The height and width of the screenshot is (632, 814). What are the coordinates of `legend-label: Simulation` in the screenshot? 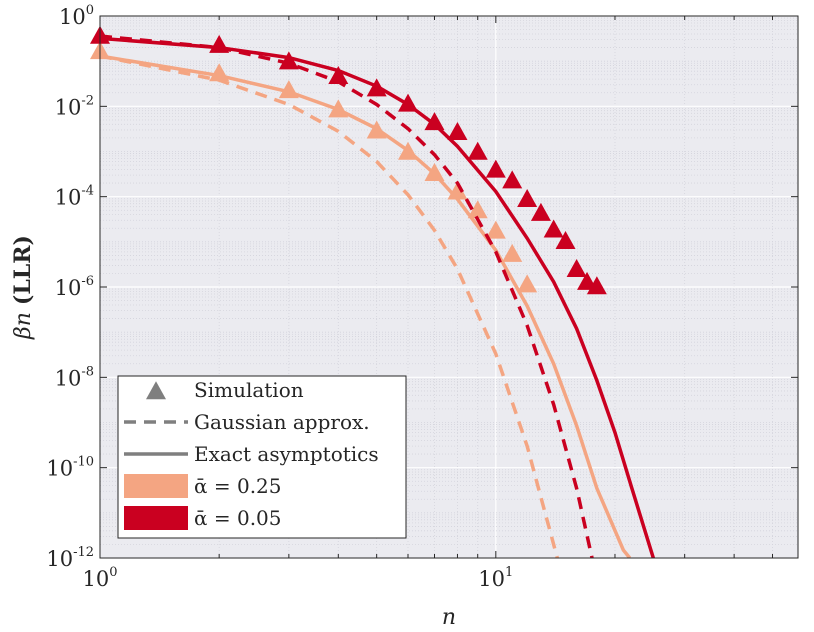 It's located at (249, 390).